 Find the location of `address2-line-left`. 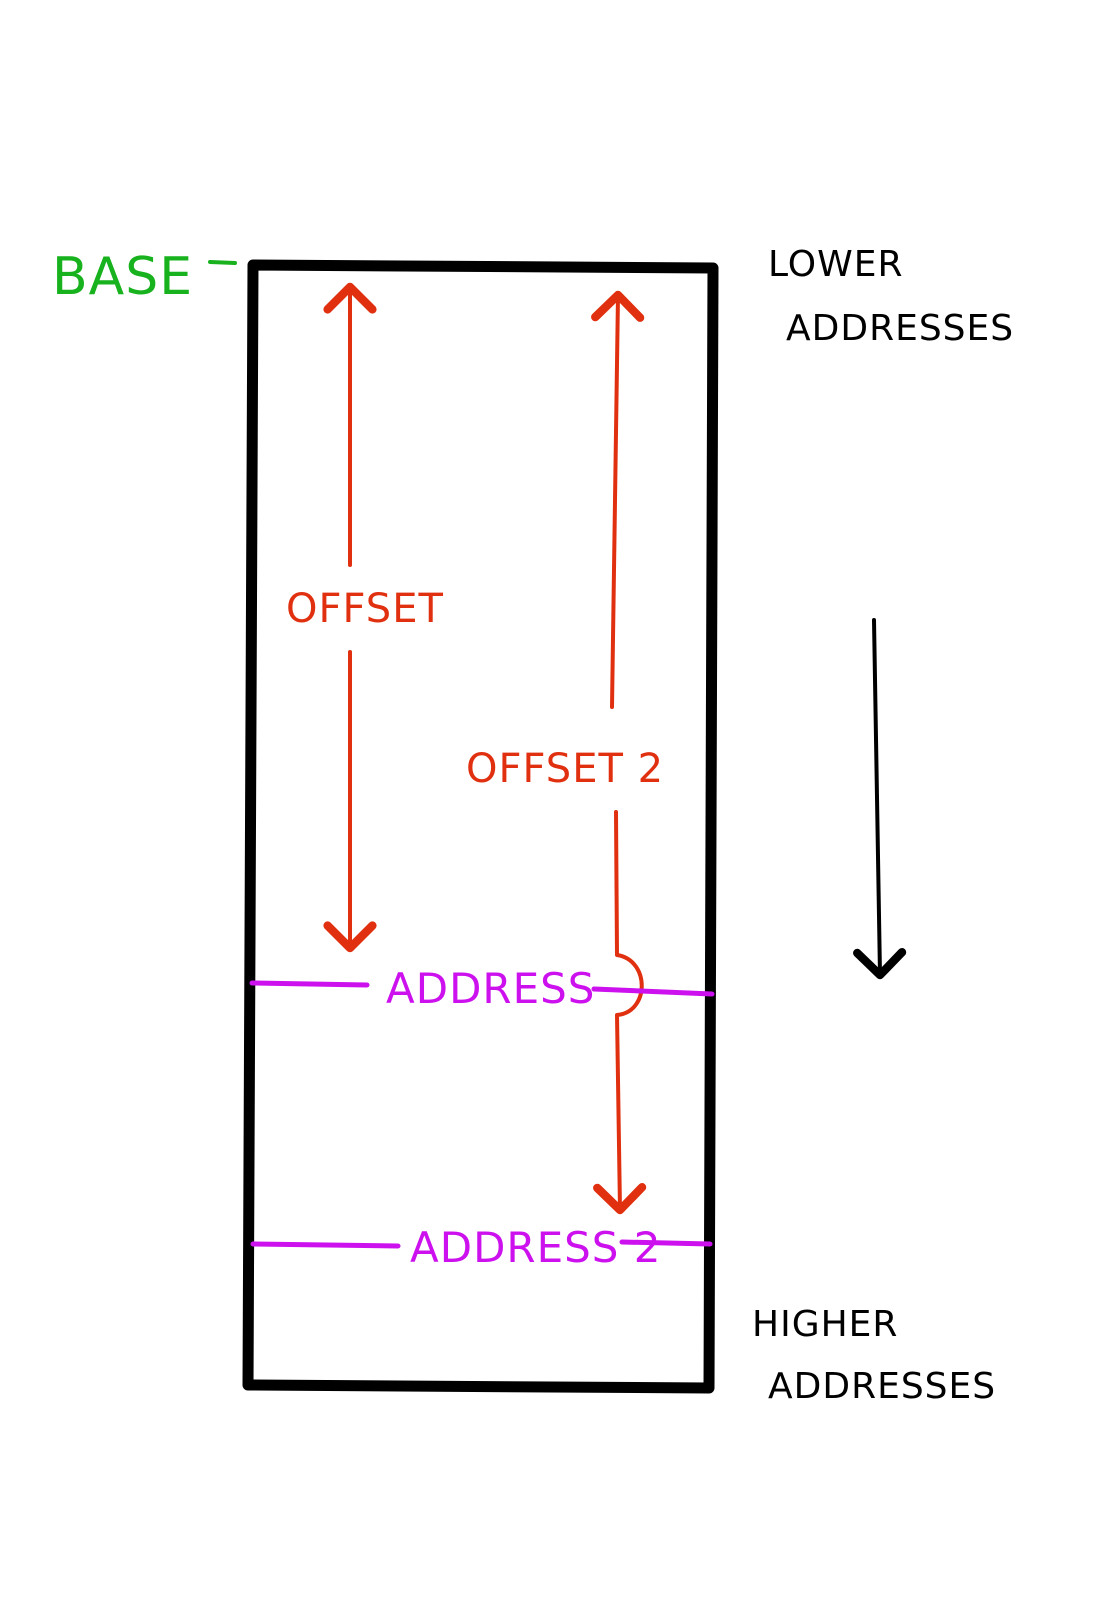

address2-line-left is located at coordinates (325, 1245).